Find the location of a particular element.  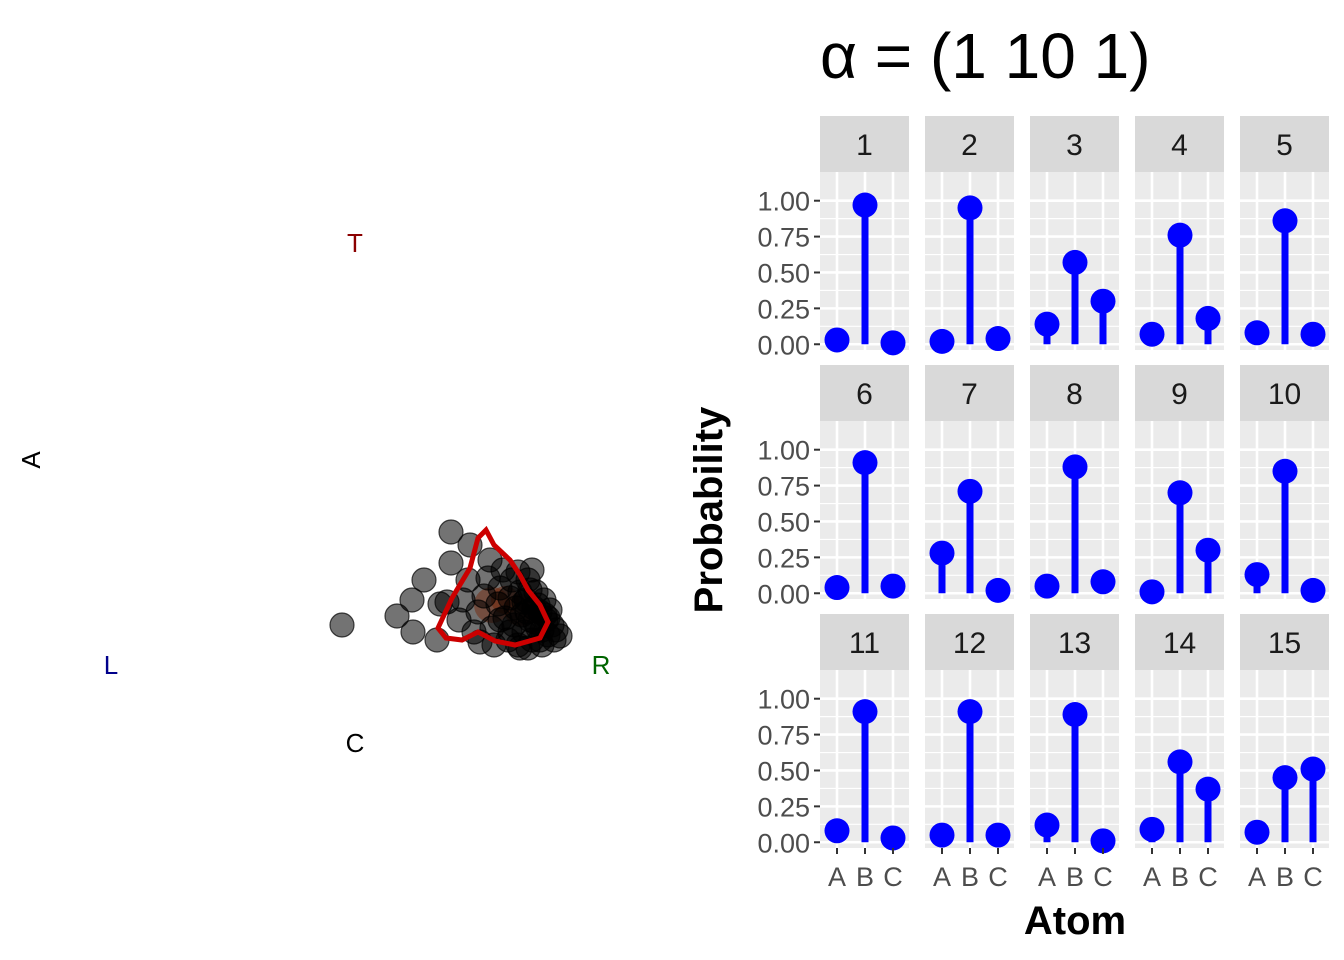

facet-panel-14: 14 A B C is located at coordinates (1179, 753).